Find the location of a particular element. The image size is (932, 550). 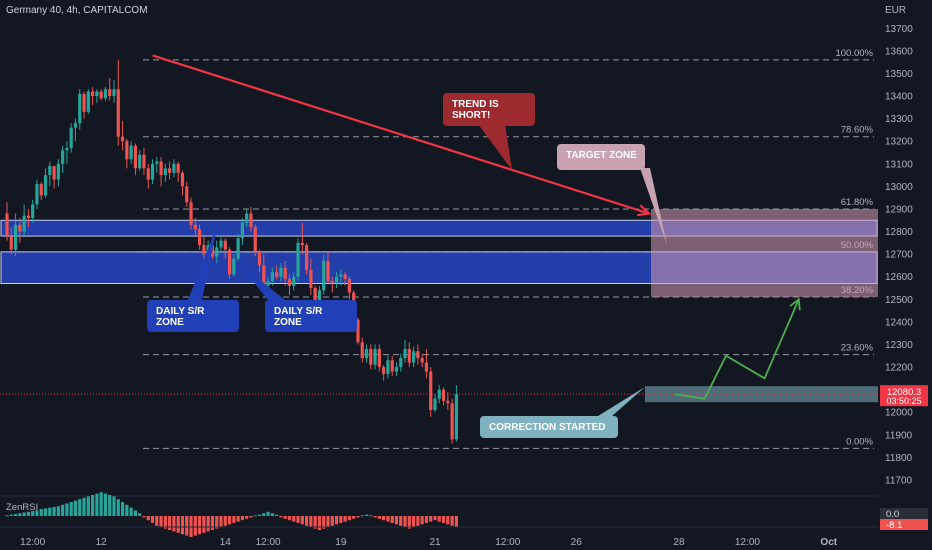

correction-callout-box is located at coordinates (549, 427).